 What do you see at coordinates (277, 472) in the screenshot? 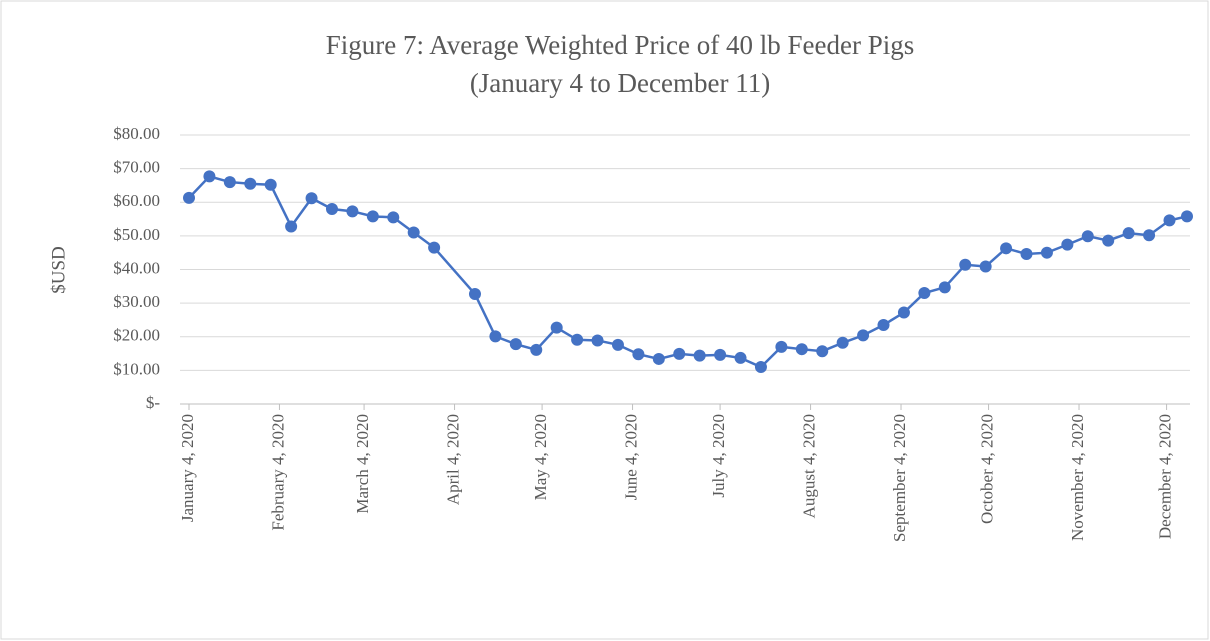
I see `x-tick-label: February 4, 2020` at bounding box center [277, 472].